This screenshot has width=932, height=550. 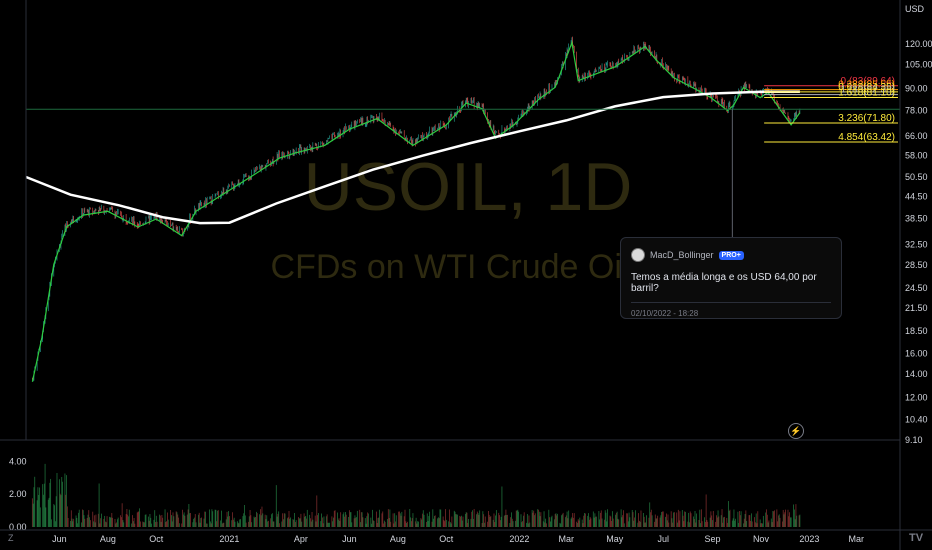 I want to click on time-tick-label: 2023, so click(x=809, y=539).